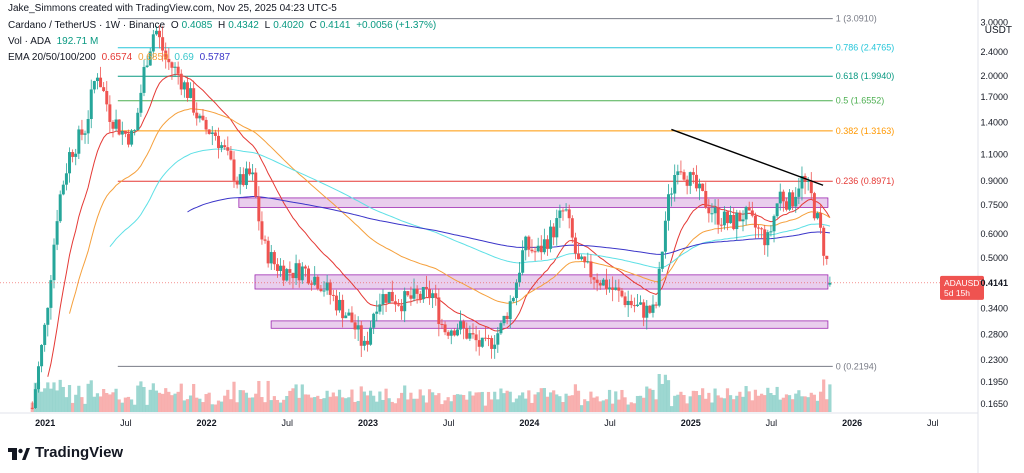 This screenshot has height=473, width=1024. I want to click on support-zone, so click(533, 202).